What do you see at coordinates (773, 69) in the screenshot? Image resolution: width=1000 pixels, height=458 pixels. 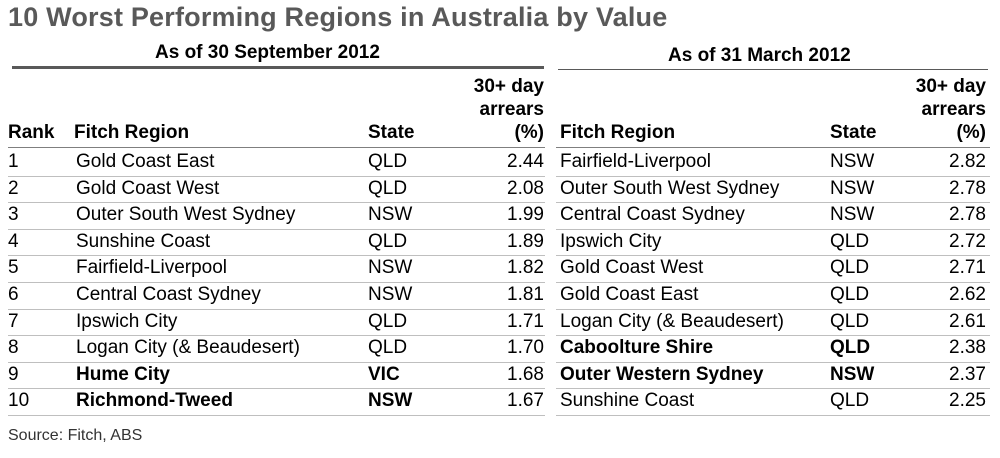 I see `right-period-rule` at bounding box center [773, 69].